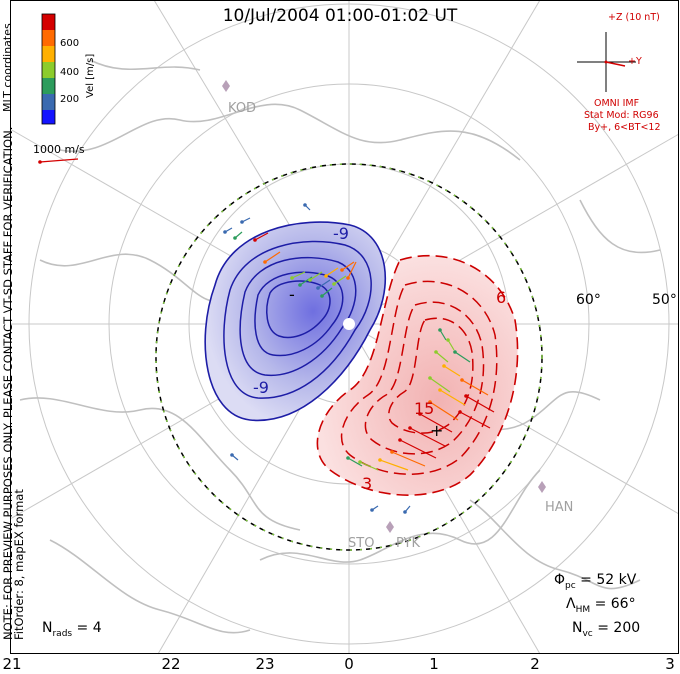 This screenshot has width=680, height=674. I want to click on lambda-hm-stat: ΛHM = 66°, so click(601, 605).